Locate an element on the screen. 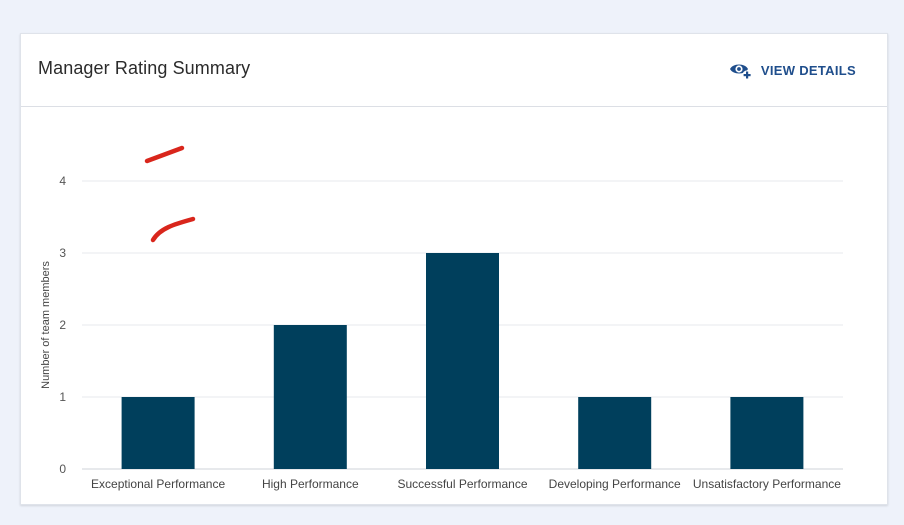  x-category-label: Unsatisfactory Performance is located at coordinates (767, 484).